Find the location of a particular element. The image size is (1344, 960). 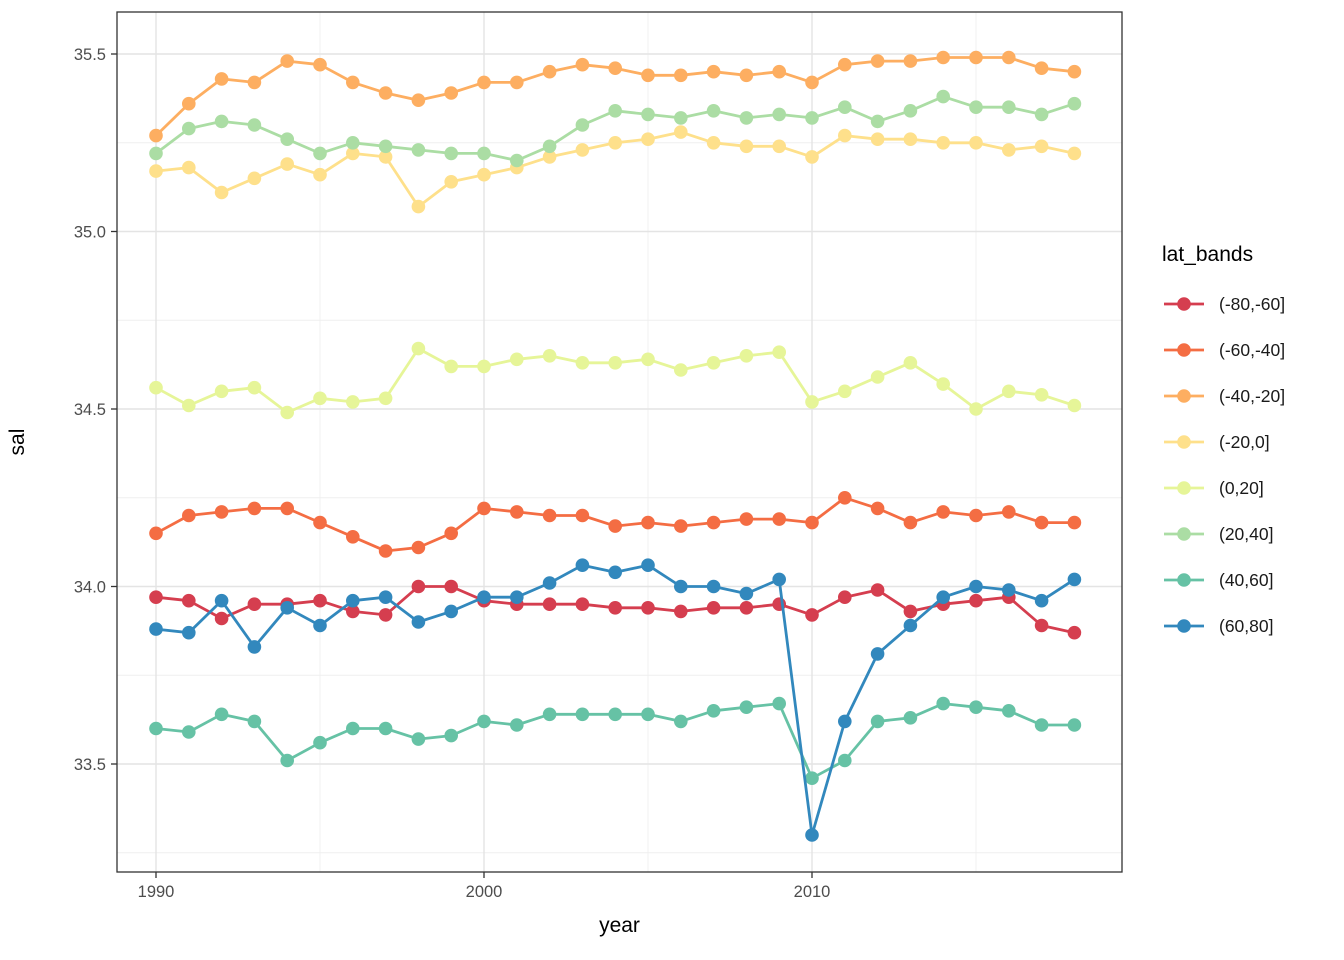

series-(-60,-40] is located at coordinates (615, 524).